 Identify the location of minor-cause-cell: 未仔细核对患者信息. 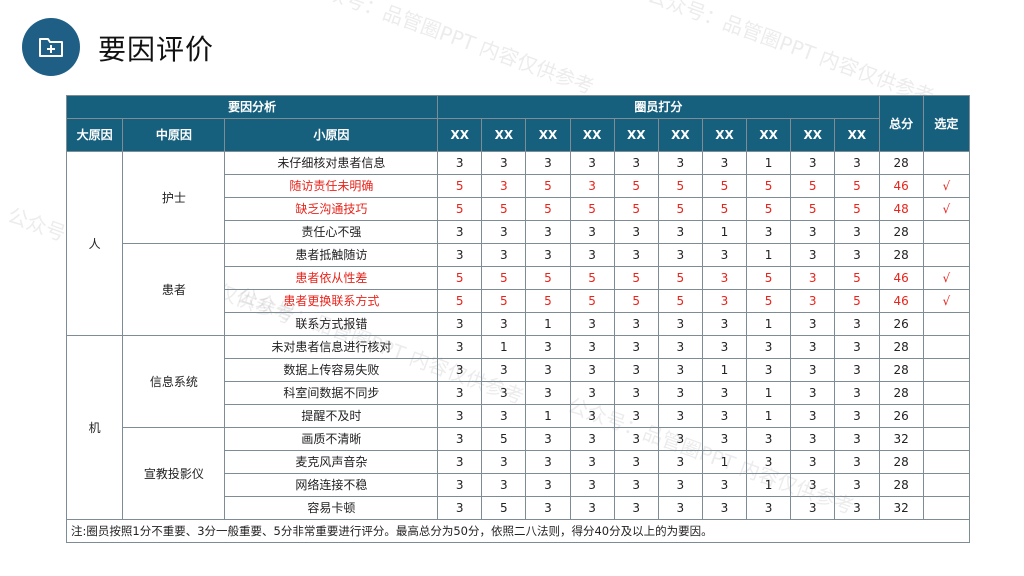
(331, 163).